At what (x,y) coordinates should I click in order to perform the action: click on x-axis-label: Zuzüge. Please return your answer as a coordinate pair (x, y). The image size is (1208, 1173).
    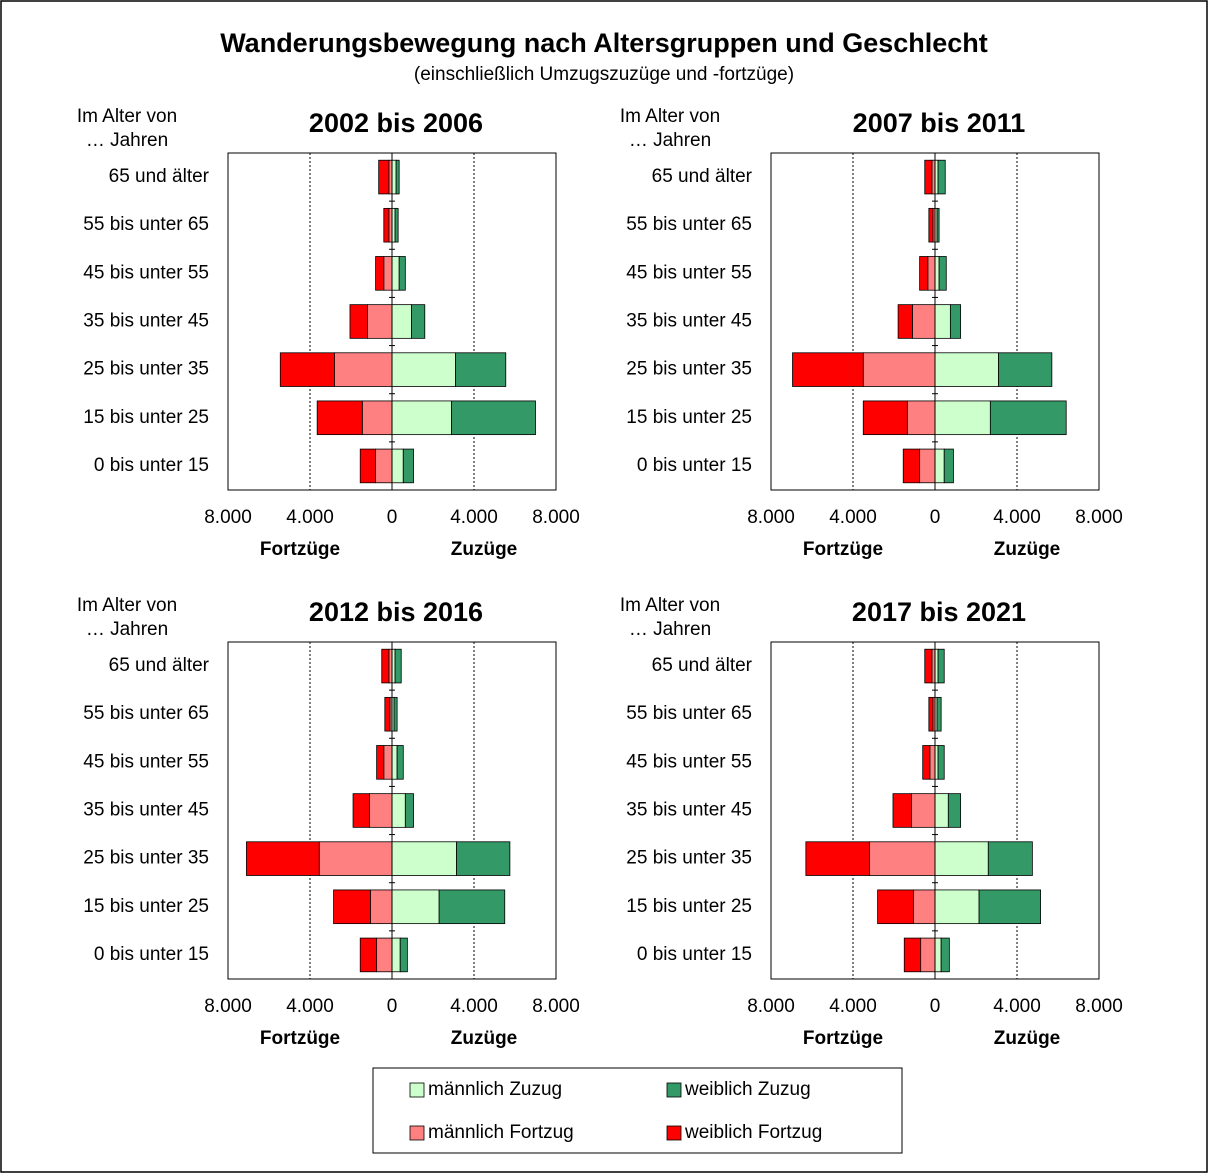
    Looking at the image, I should click on (1027, 549).